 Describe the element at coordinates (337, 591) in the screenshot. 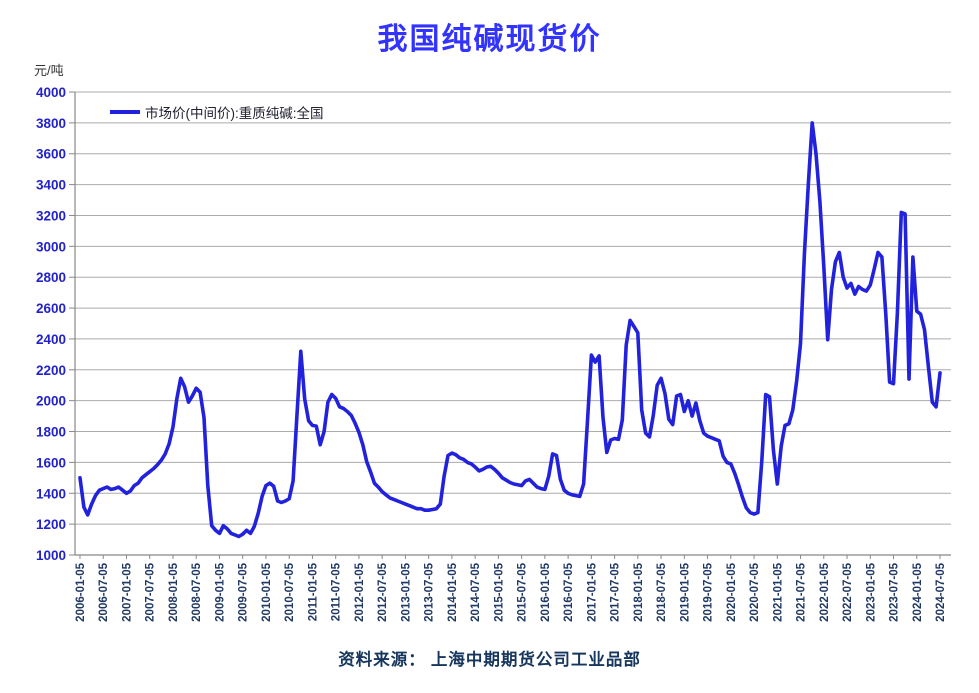

I see `x-tick-label: 2011-07-05` at that location.